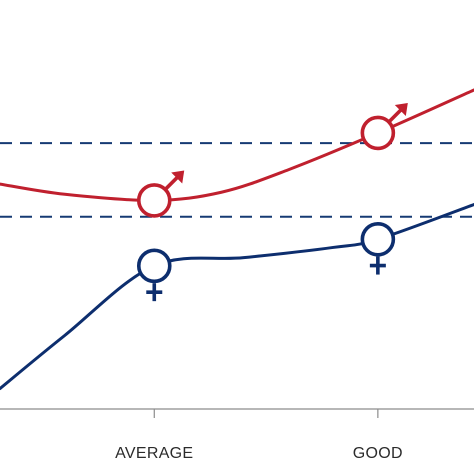 This screenshot has width=474, height=474. What do you see at coordinates (378, 453) in the screenshot?
I see `x-tick-label-1: GOOD` at bounding box center [378, 453].